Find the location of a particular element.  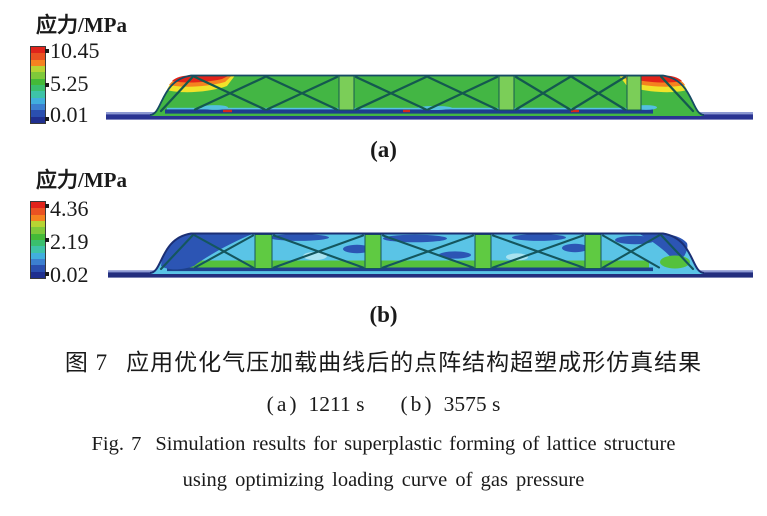

colorbar-a-max-label: 10.45 is located at coordinates (75, 50).